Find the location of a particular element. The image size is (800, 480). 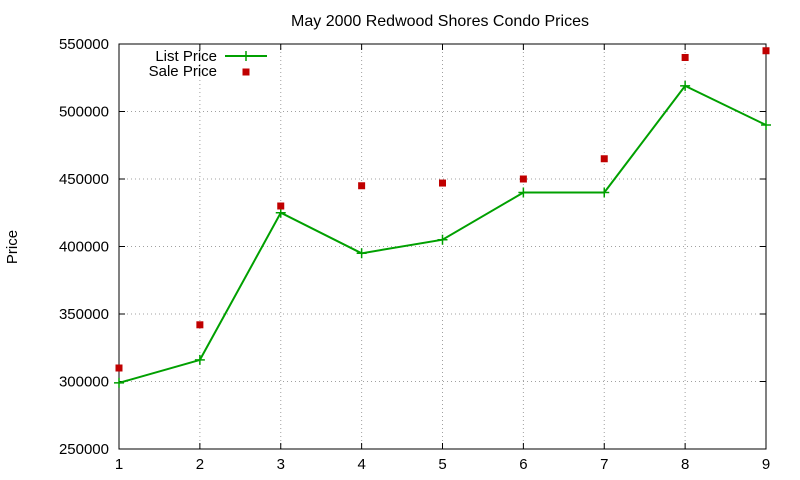

y-tick-label: 400000 is located at coordinates (84, 247).